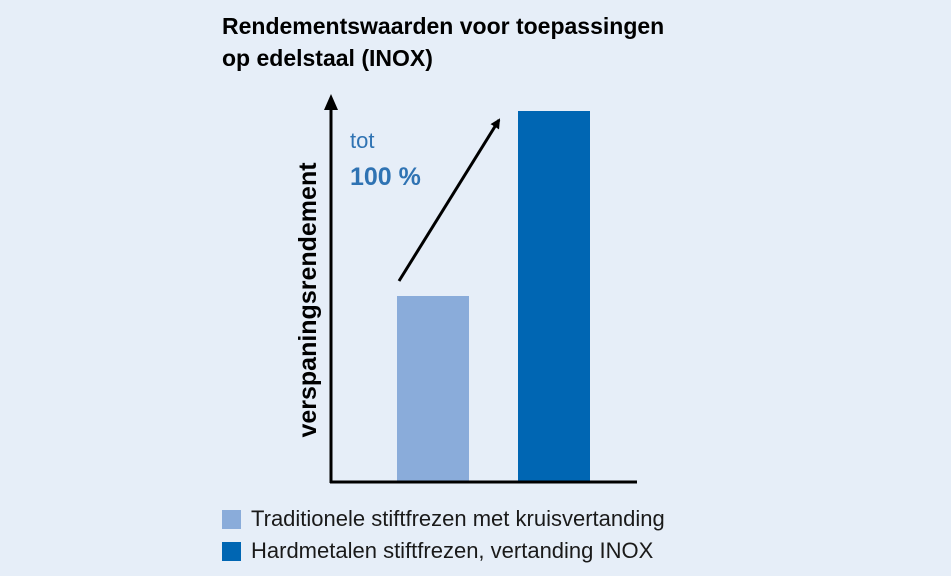 The height and width of the screenshot is (576, 951). Describe the element at coordinates (231, 519) in the screenshot. I see `legend-swatch-traditional` at that location.